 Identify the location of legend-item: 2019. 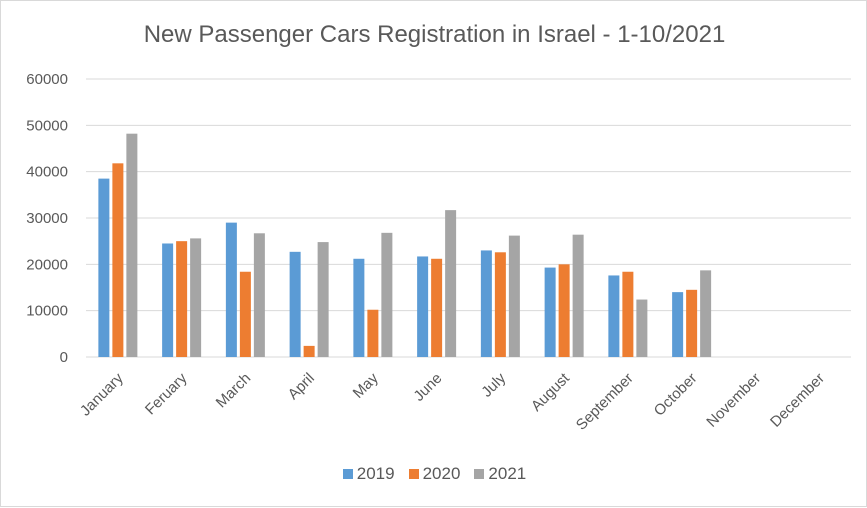
(368, 474).